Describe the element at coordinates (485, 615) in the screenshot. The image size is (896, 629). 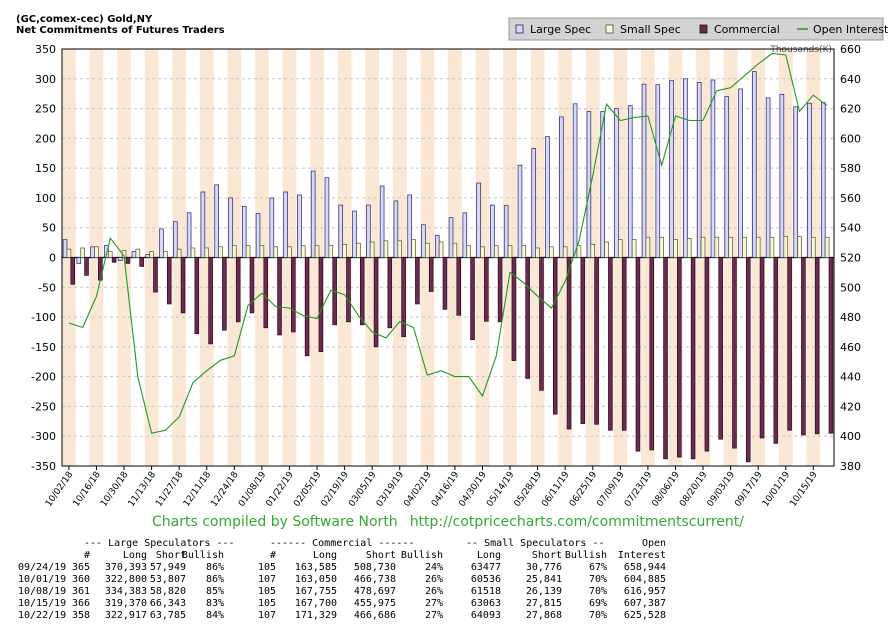
I see `small-spec-long: 64093` at that location.